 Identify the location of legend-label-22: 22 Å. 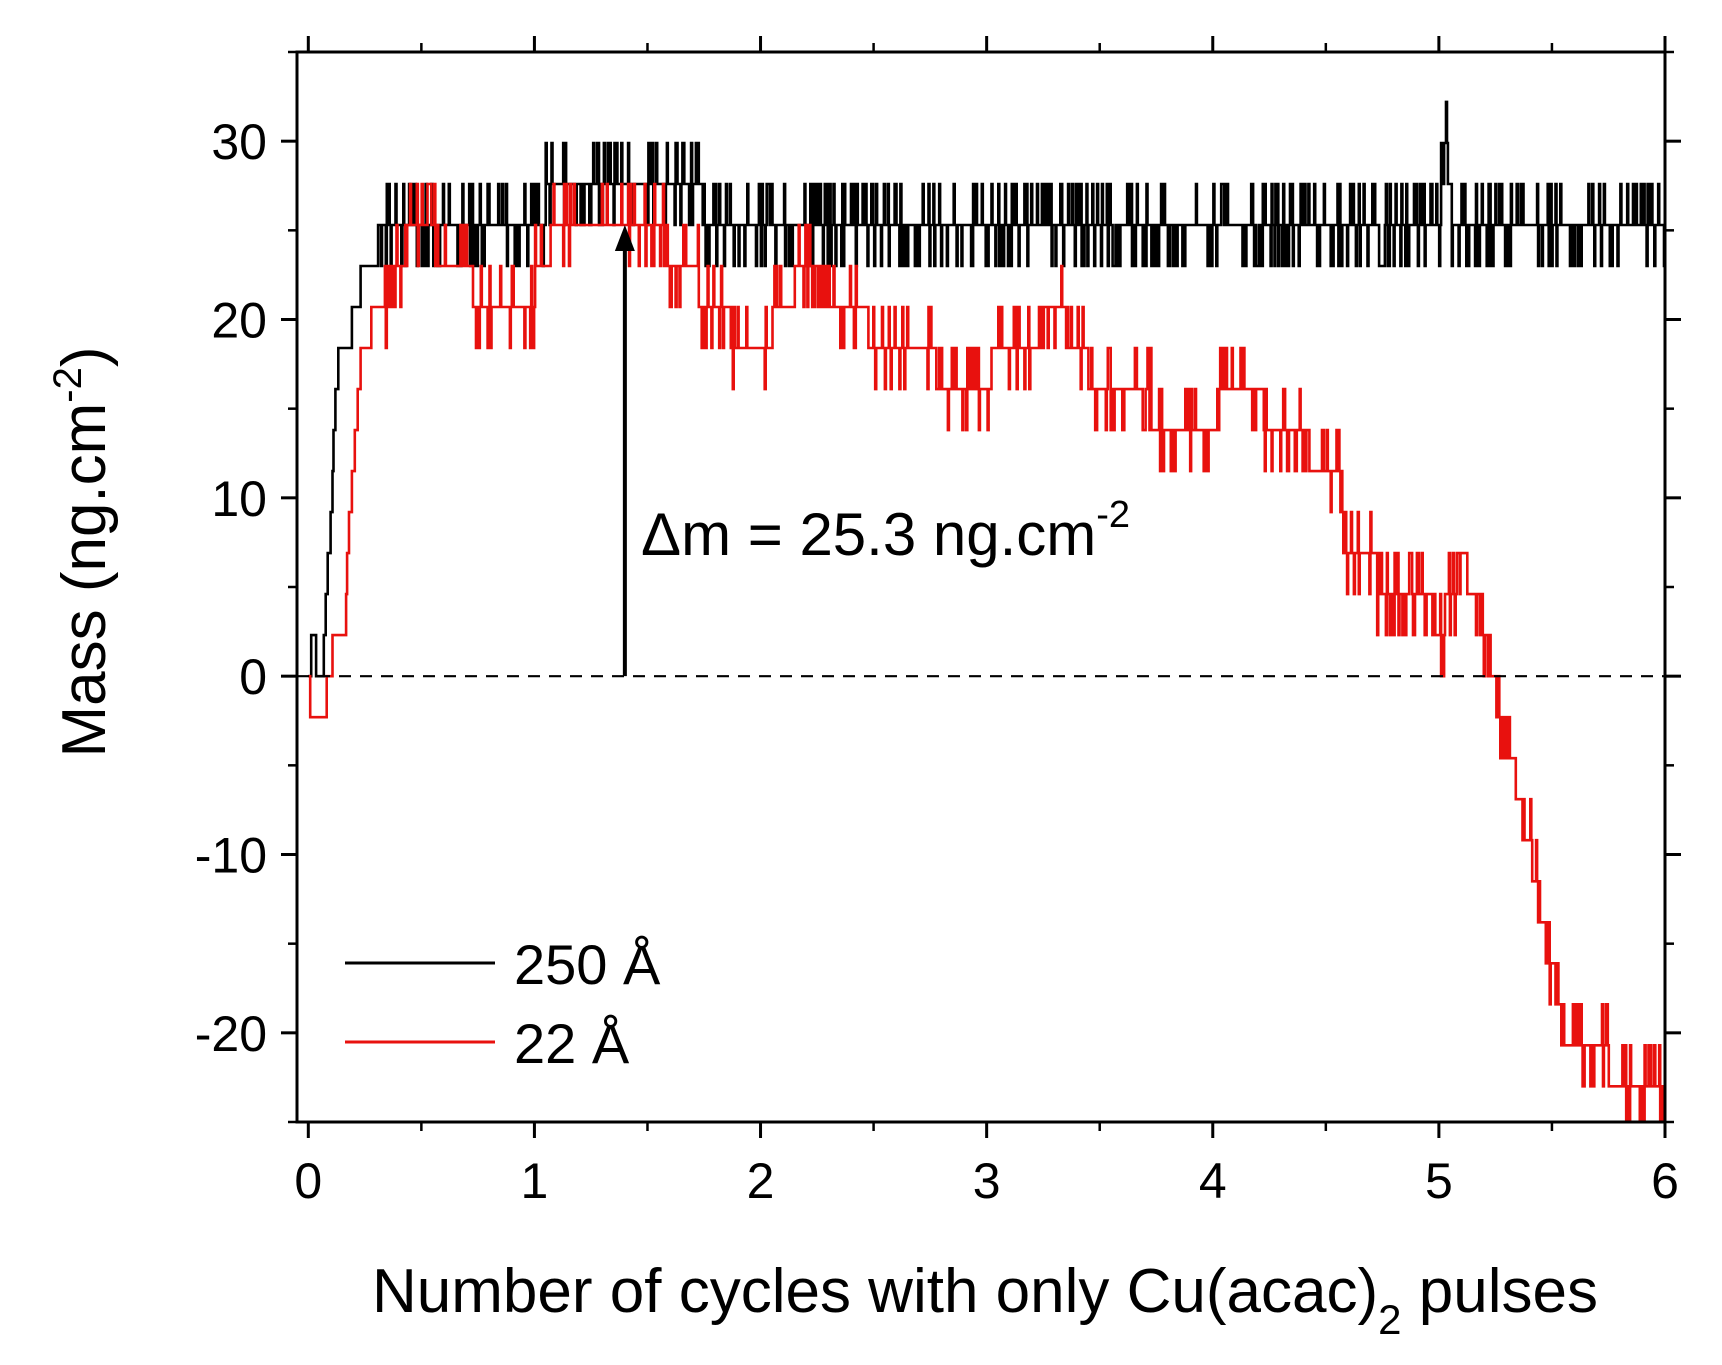
(572, 1043).